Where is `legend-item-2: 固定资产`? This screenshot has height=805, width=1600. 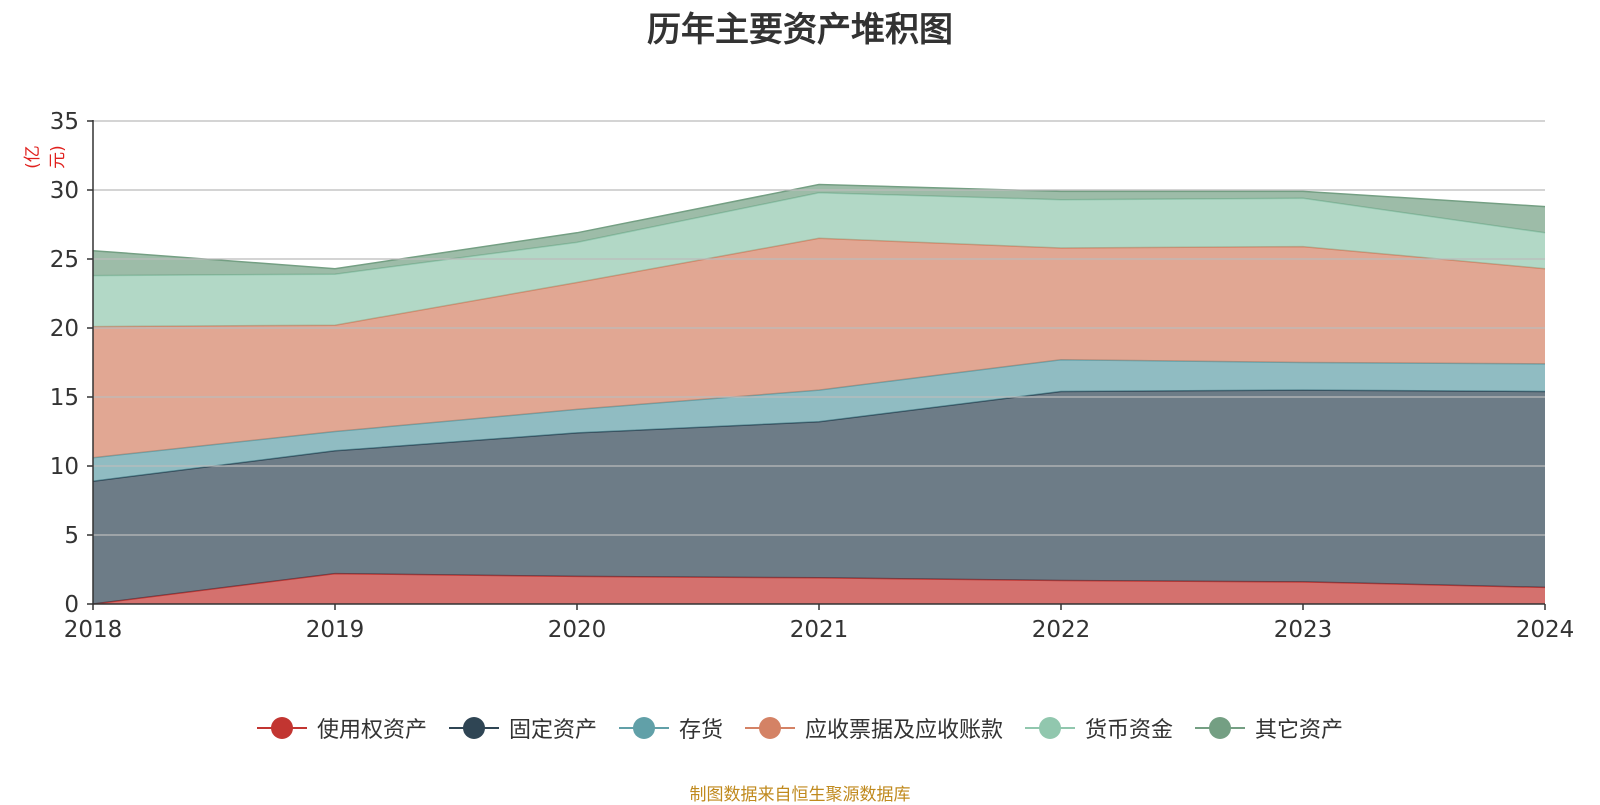 legend-item-2: 固定资产 is located at coordinates (522, 728).